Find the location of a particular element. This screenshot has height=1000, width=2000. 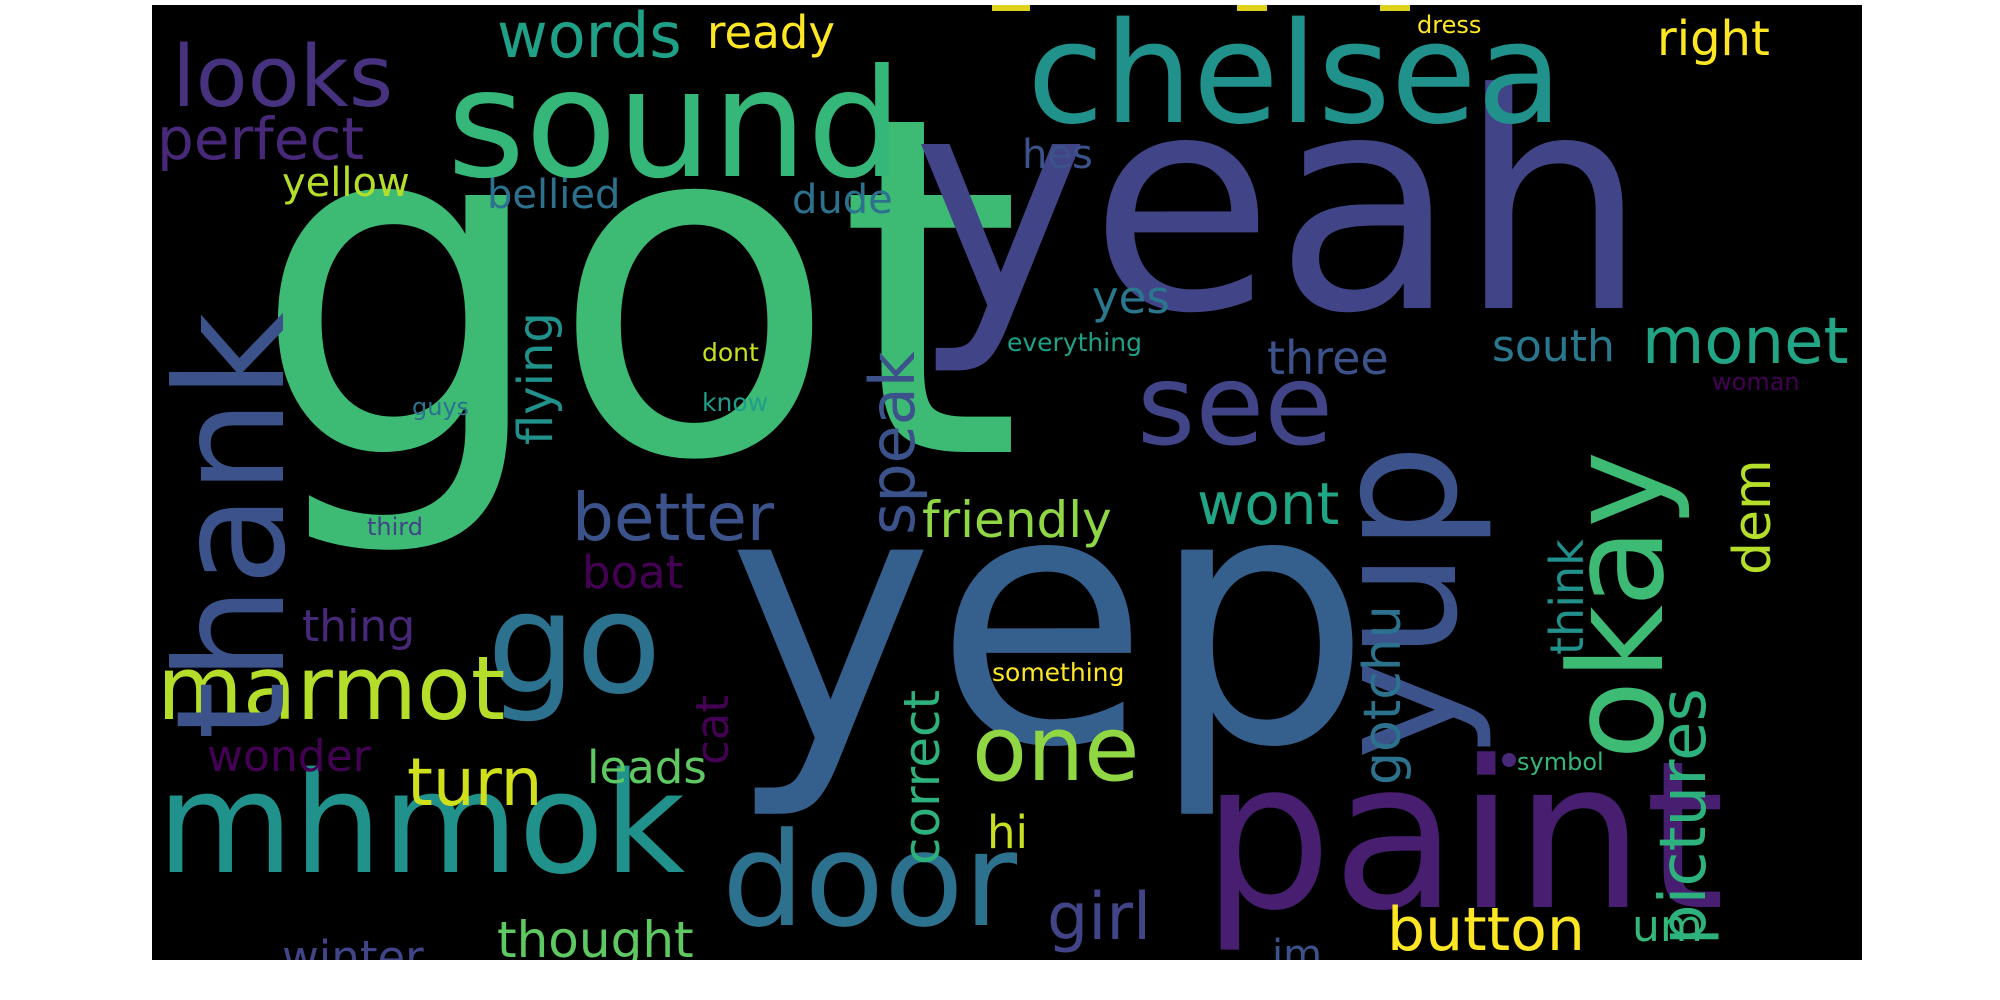

word-words: words is located at coordinates (589, 38).